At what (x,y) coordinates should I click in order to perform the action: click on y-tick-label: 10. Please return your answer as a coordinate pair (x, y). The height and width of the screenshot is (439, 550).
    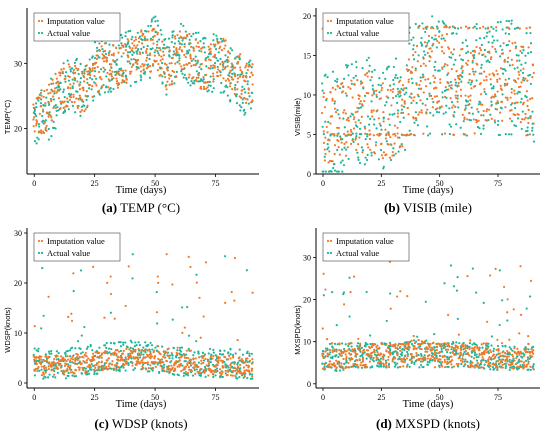
    Looking at the image, I should click on (18, 333).